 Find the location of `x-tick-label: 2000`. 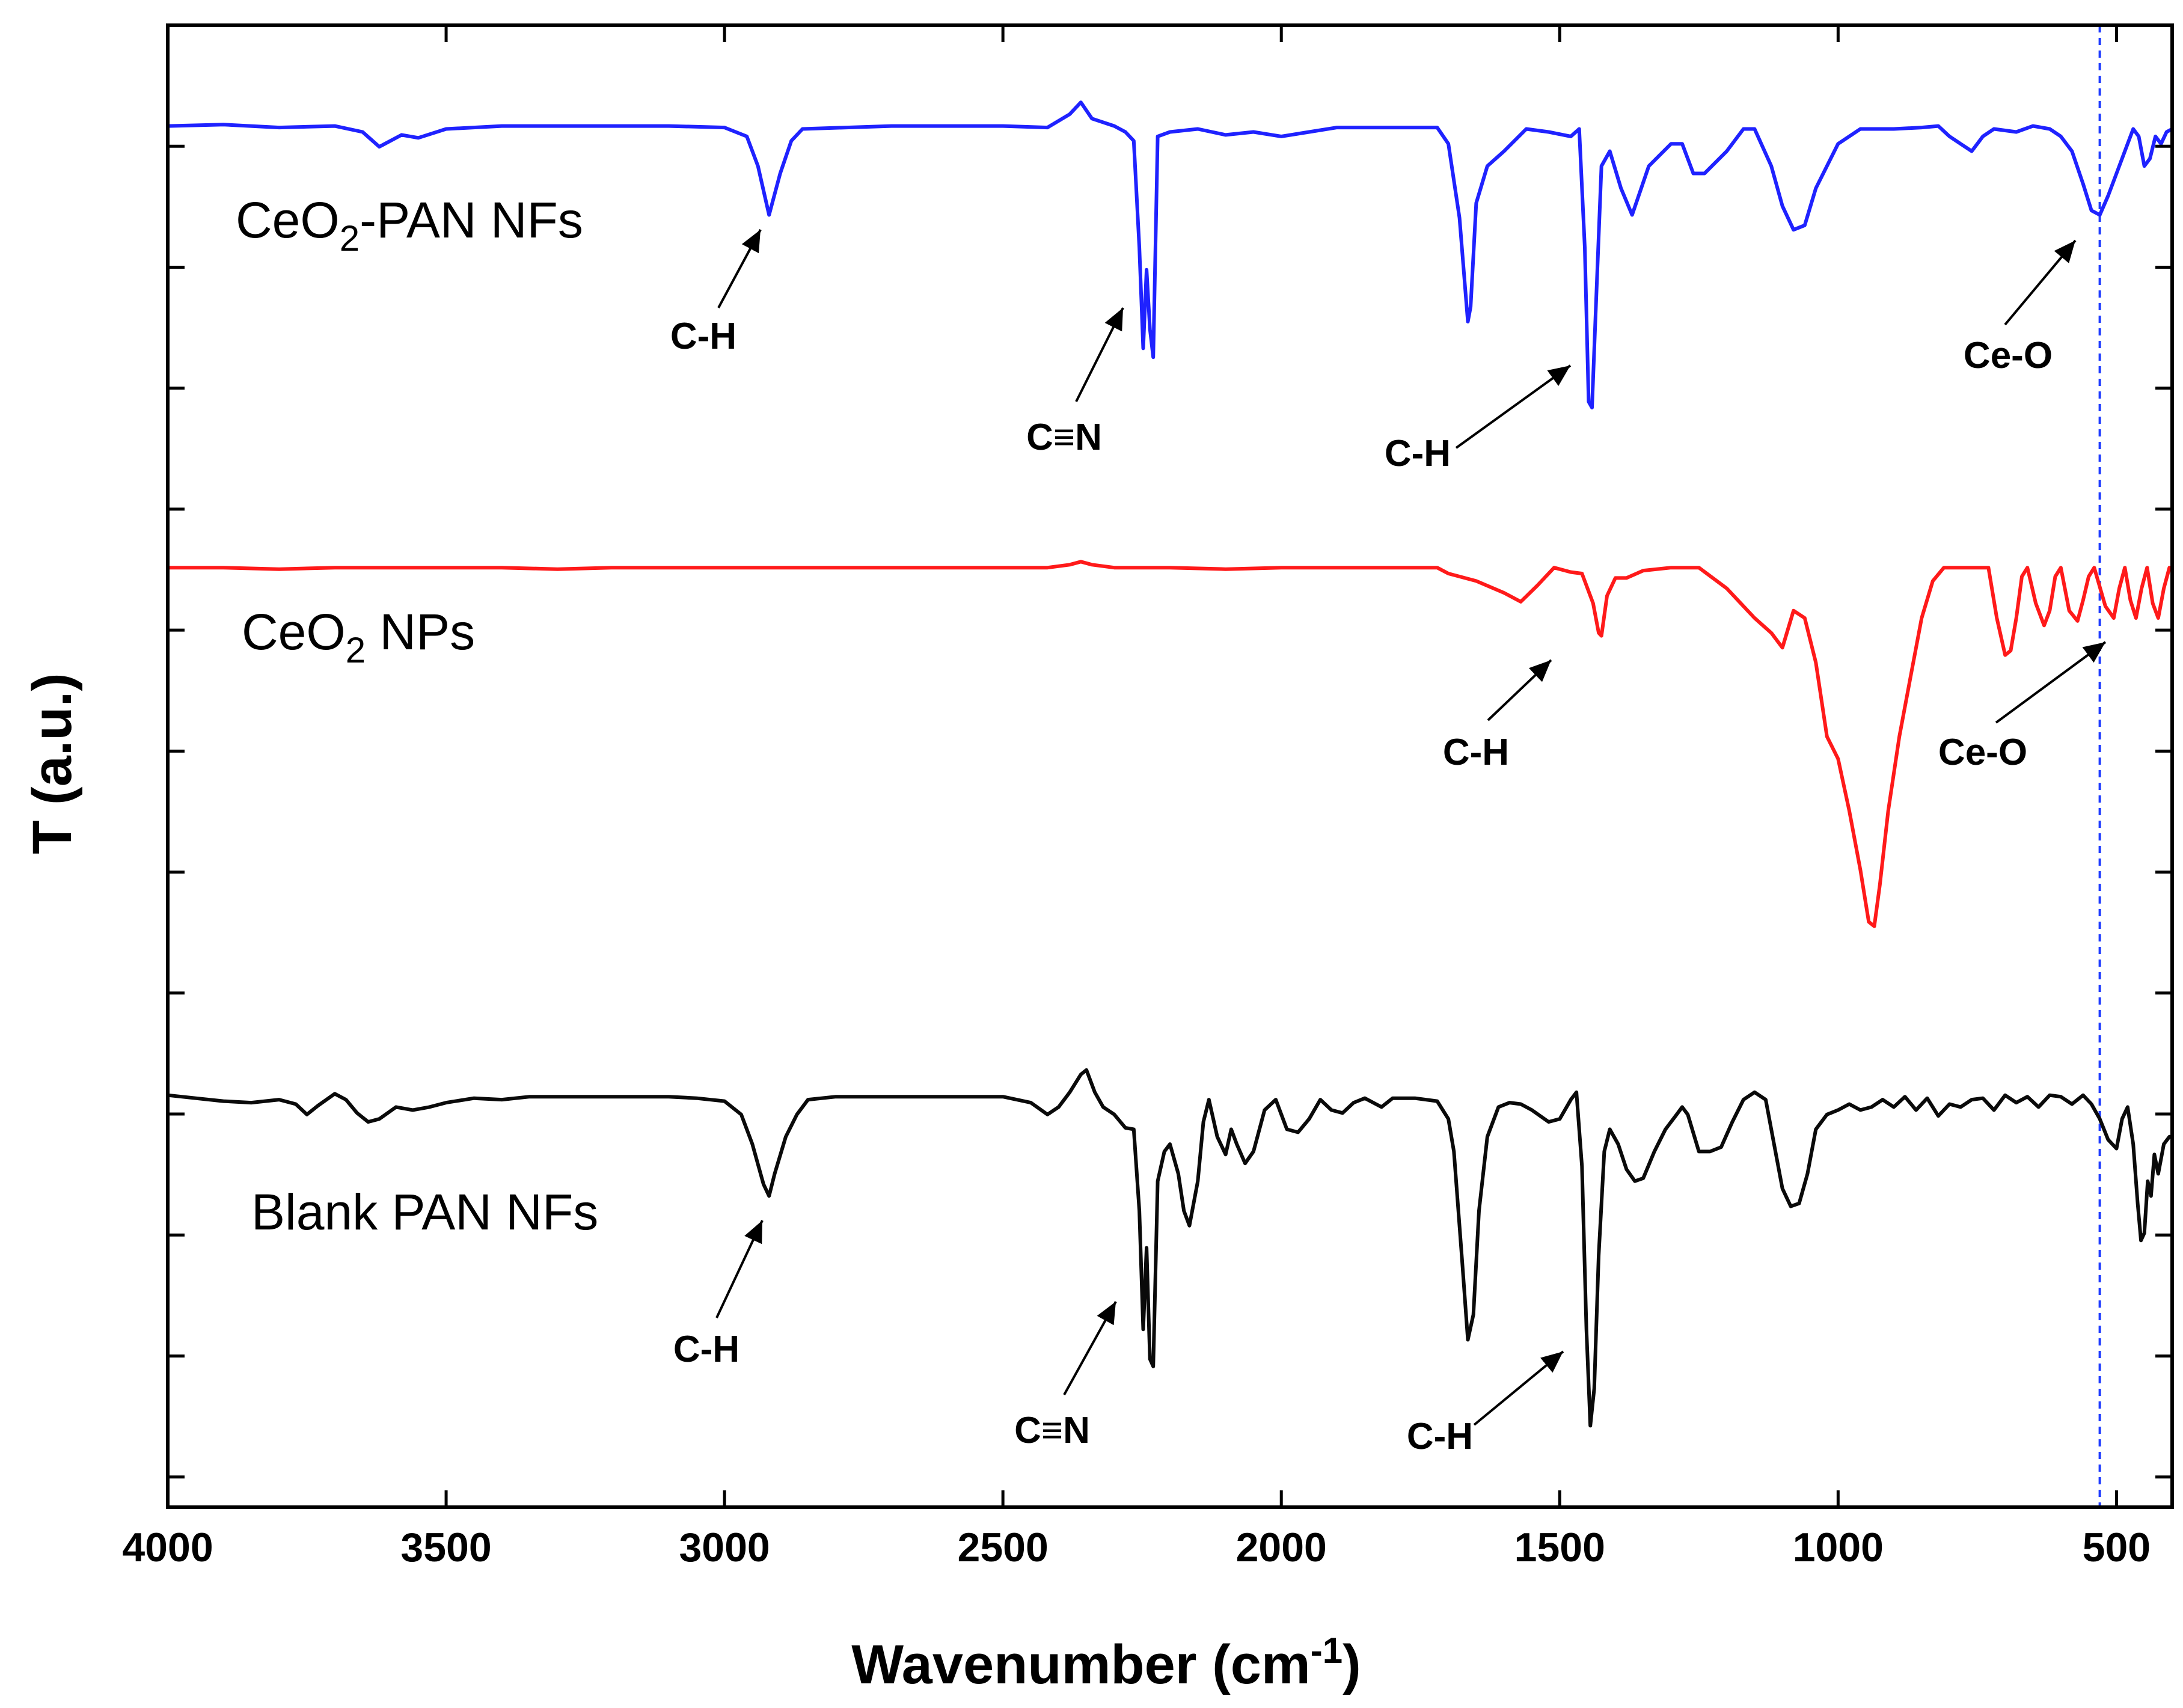

x-tick-label: 2000 is located at coordinates (1281, 1547).